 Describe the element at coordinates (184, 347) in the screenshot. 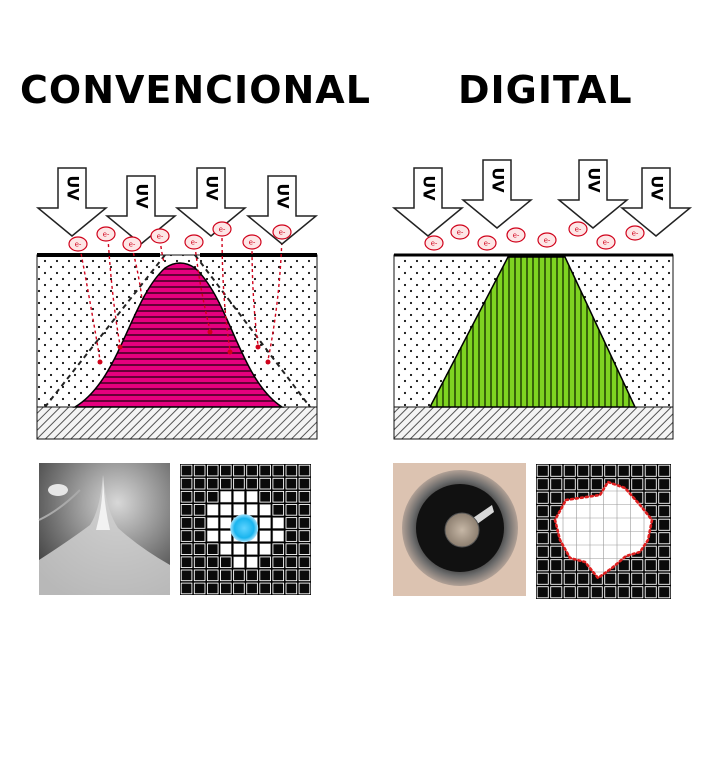

I see `electron-hits` at that location.